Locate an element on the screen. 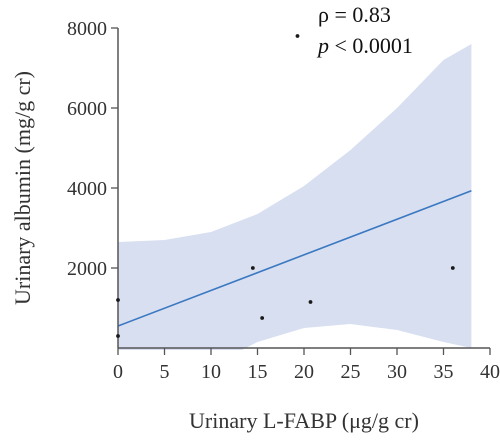 This screenshot has width=500, height=441. y-tick-label: 2000 is located at coordinates (87, 269).